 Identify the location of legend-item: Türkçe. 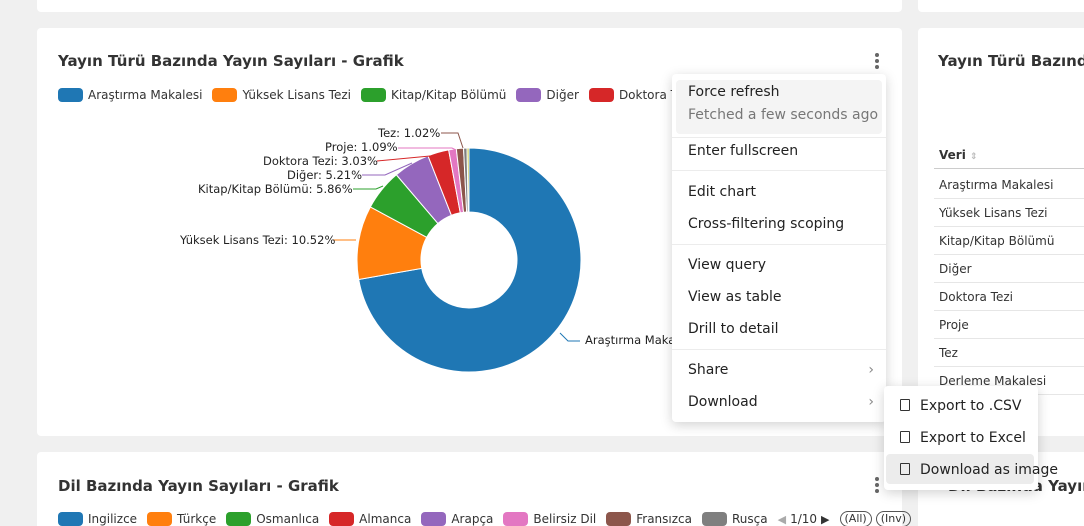
(181, 519).